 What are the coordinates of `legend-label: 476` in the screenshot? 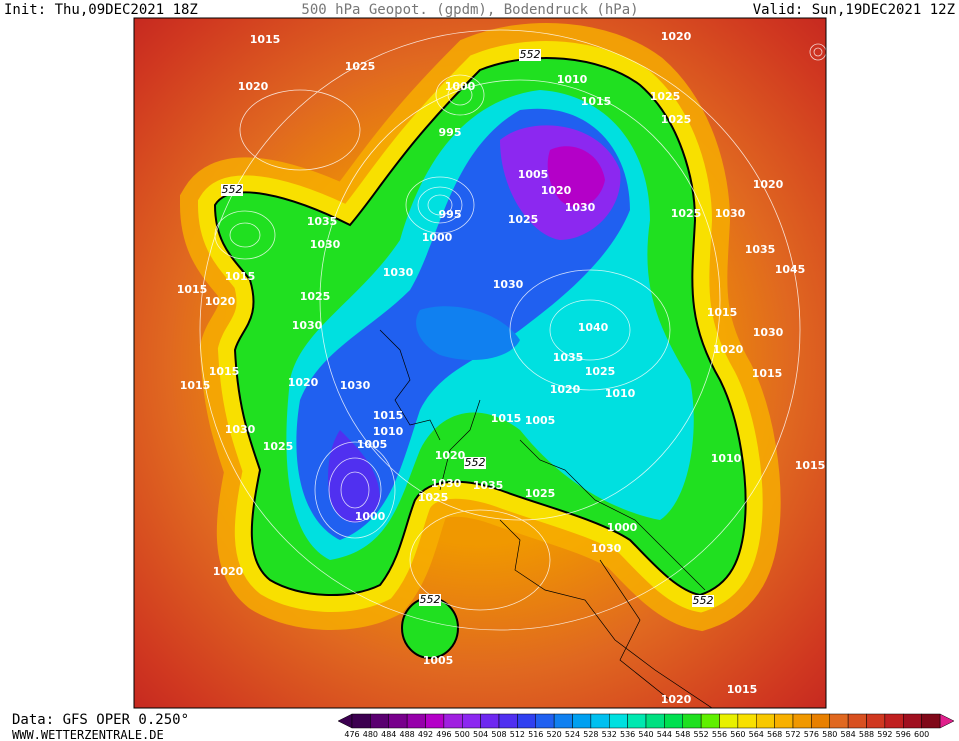 It's located at (351, 734).